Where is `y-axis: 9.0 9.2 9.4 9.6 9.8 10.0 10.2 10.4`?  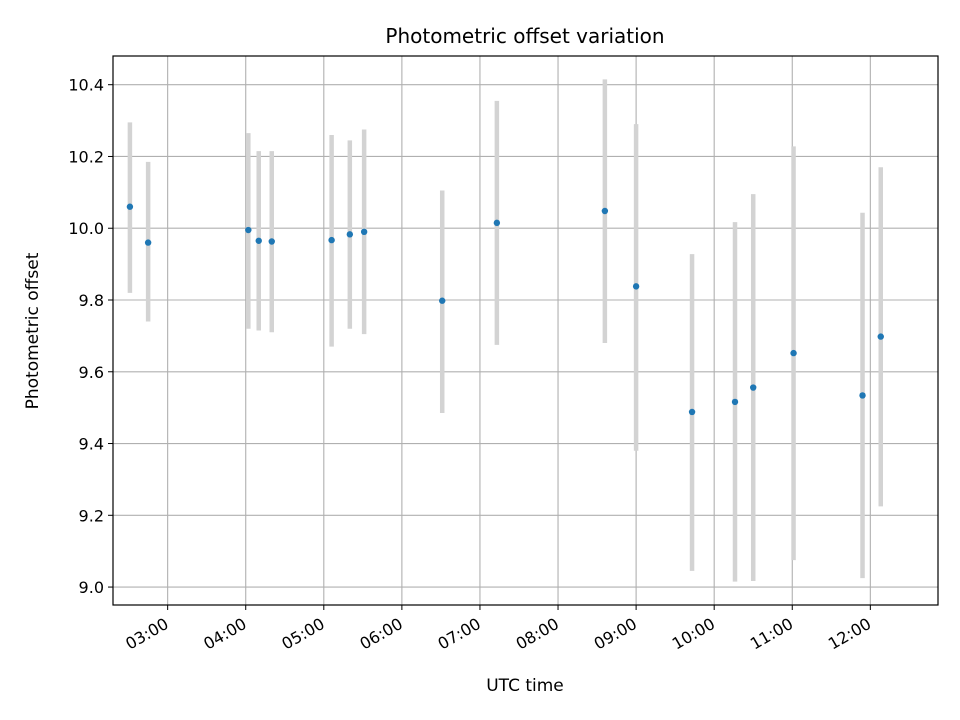
y-axis: 9.0 9.2 9.4 9.6 9.8 10.0 10.2 10.4 is located at coordinates (90, 336).